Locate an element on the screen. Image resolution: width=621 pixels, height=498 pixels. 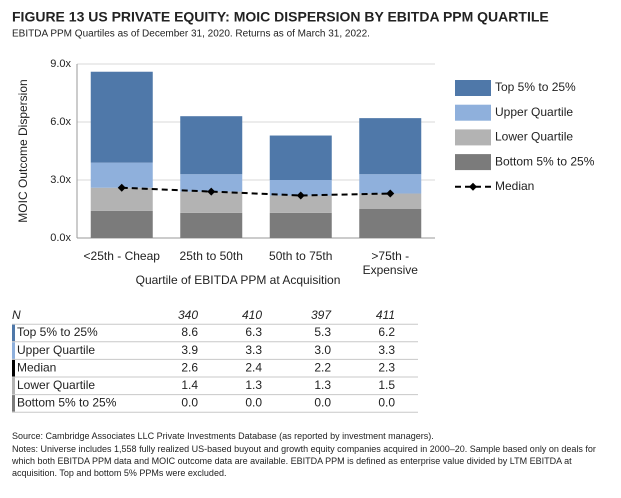
table-cell: 6.3 is located at coordinates (253, 332).